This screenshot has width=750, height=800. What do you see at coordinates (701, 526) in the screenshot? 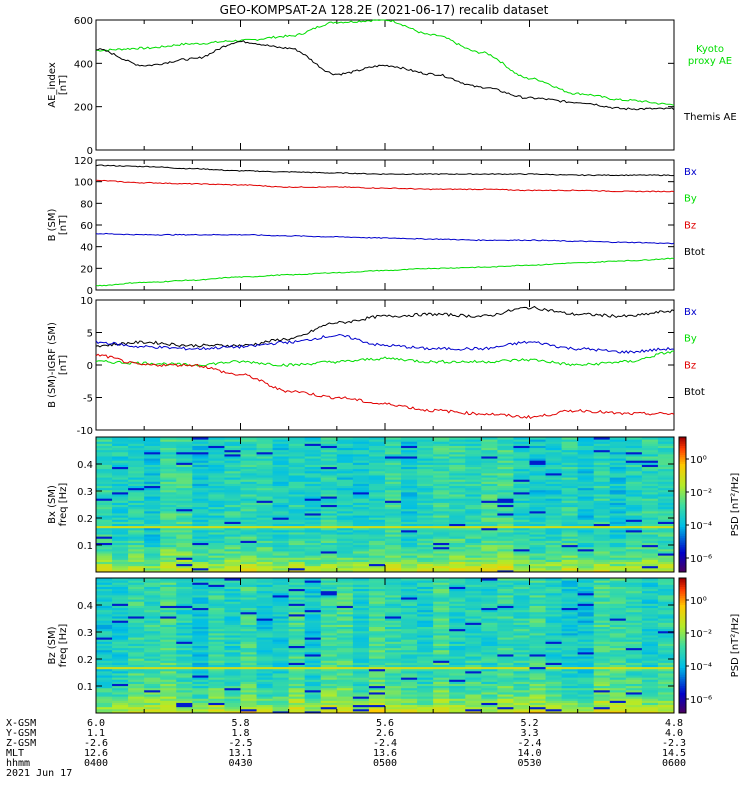
I see `cbar-tick-label-3-2: 10⁻⁴` at bounding box center [701, 526].